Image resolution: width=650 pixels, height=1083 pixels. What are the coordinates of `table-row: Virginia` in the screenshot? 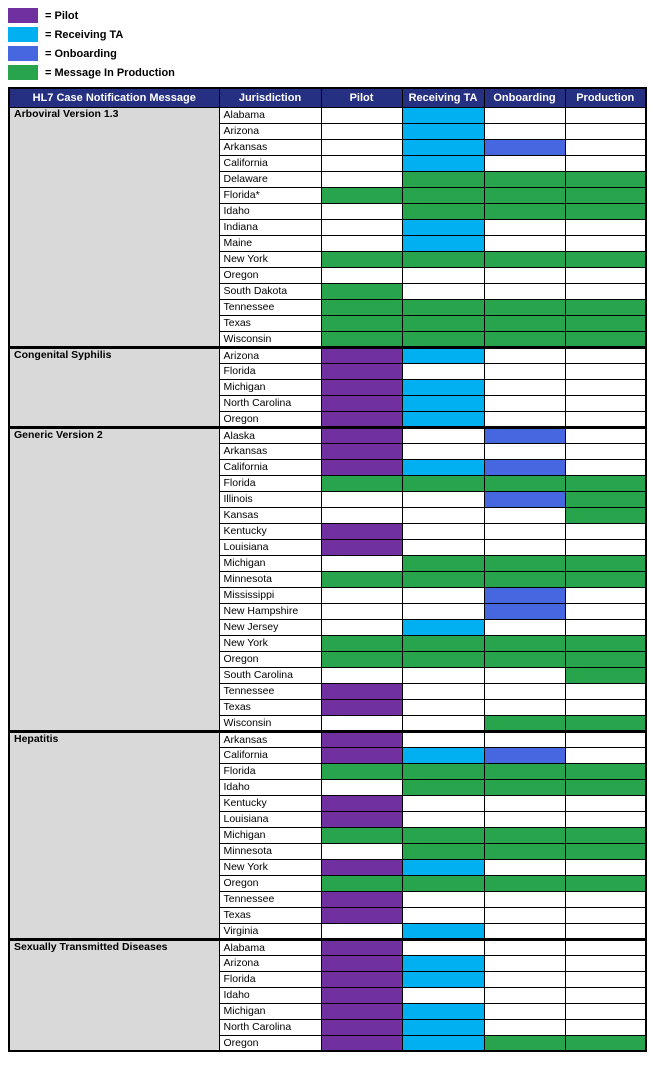 It's located at (328, 931).